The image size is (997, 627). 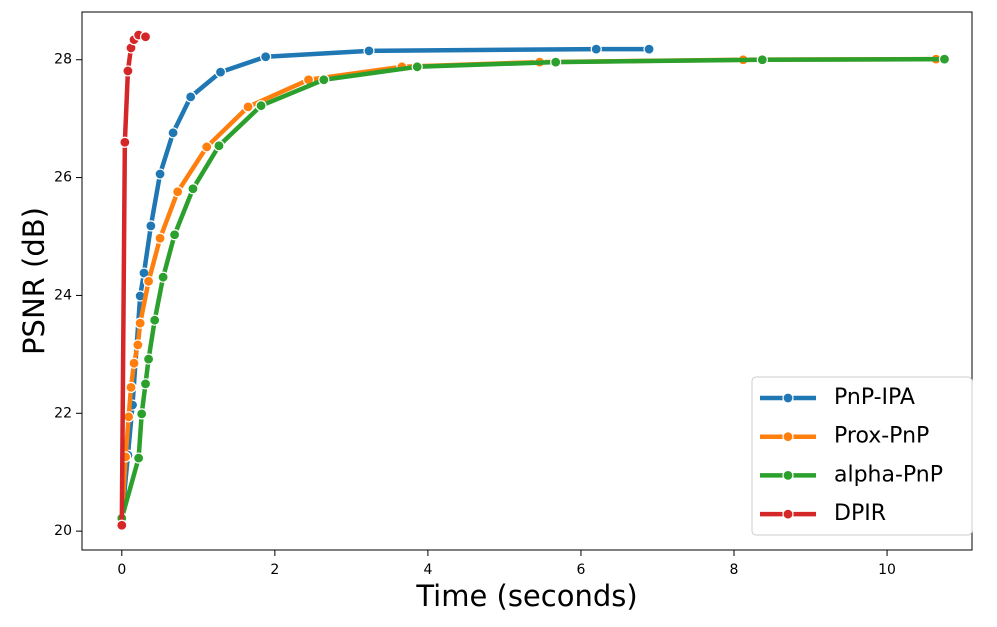 I want to click on legend-label: Prox-PnP, so click(x=881, y=436).